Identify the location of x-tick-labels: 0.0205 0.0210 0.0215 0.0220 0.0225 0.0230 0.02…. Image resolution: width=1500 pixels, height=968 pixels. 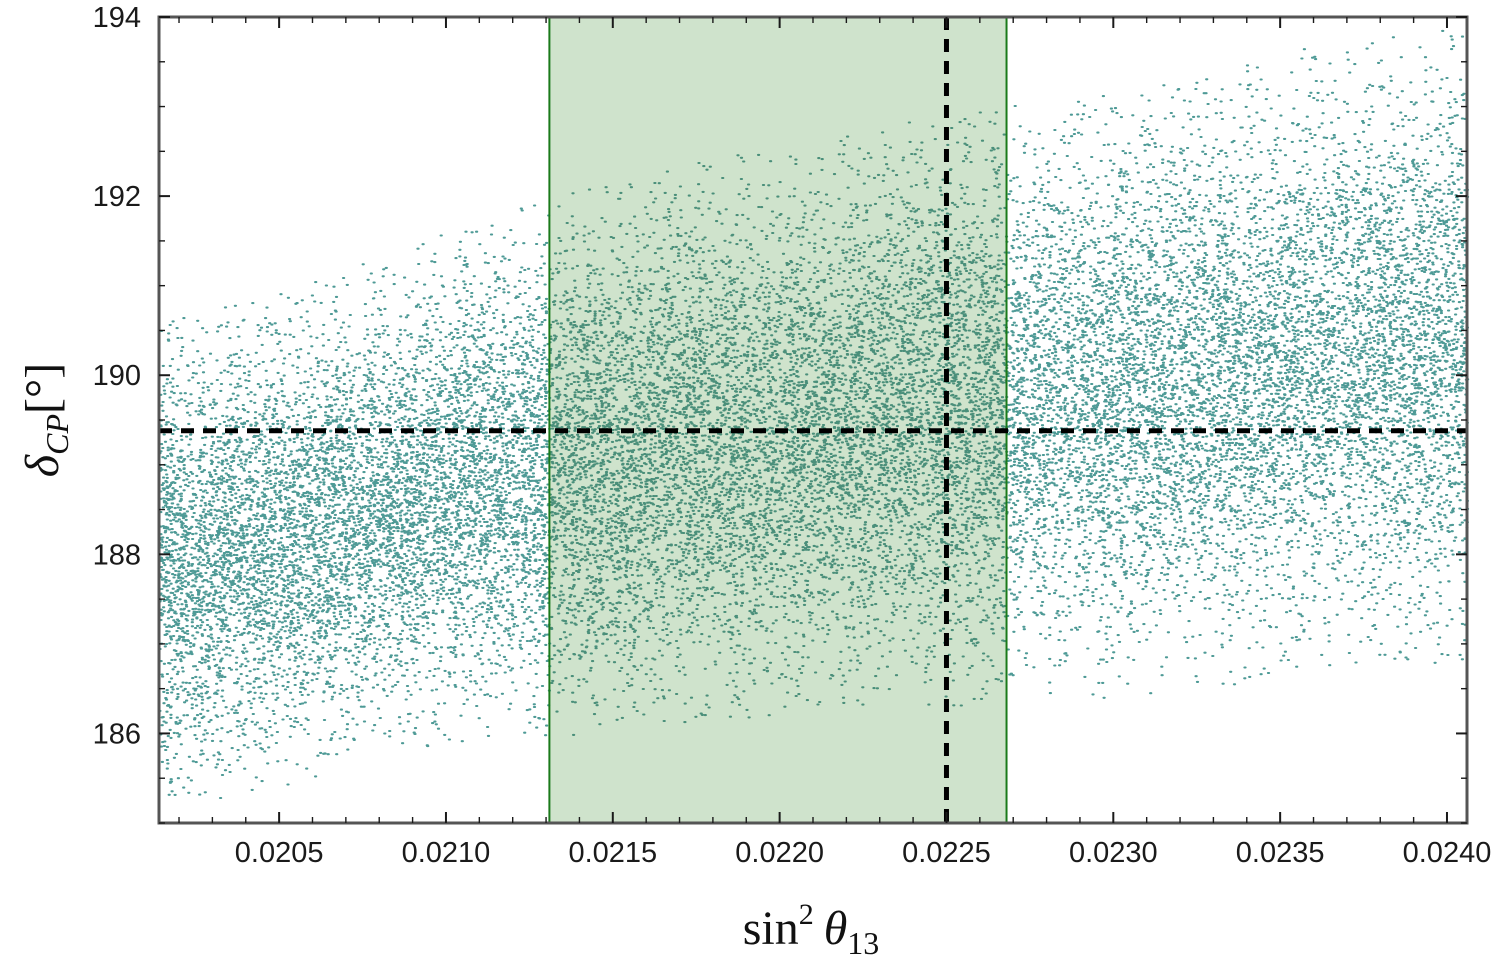
(863, 853).